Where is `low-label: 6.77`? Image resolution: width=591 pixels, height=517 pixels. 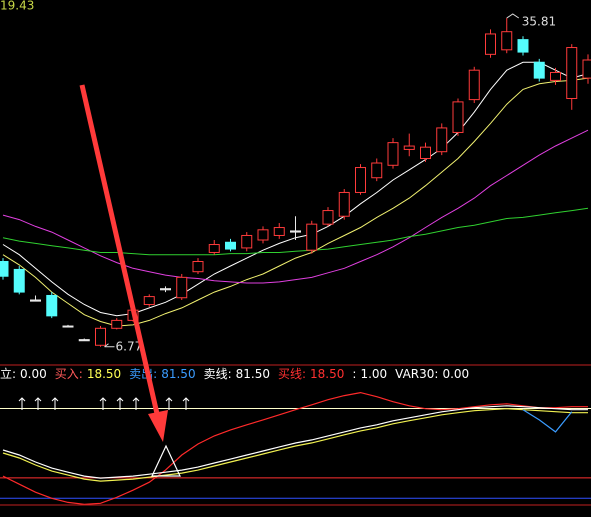 low-label: 6.77 is located at coordinates (129, 346).